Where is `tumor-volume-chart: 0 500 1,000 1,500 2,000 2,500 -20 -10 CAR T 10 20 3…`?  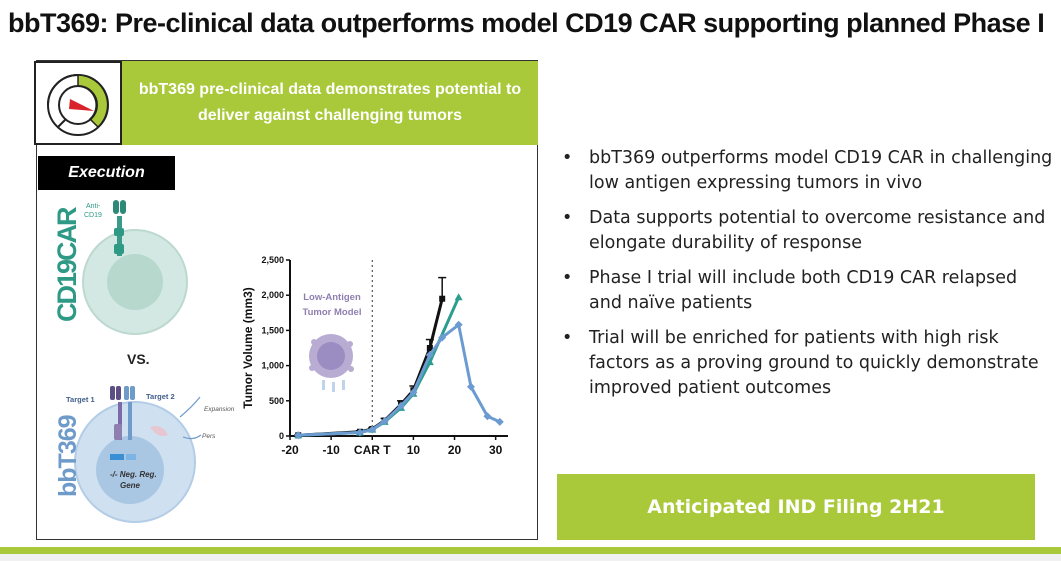
tumor-volume-chart: 0 500 1,000 1,500 2,000 2,500 -20 -10 CAR T 10 20 3… is located at coordinates (374, 356).